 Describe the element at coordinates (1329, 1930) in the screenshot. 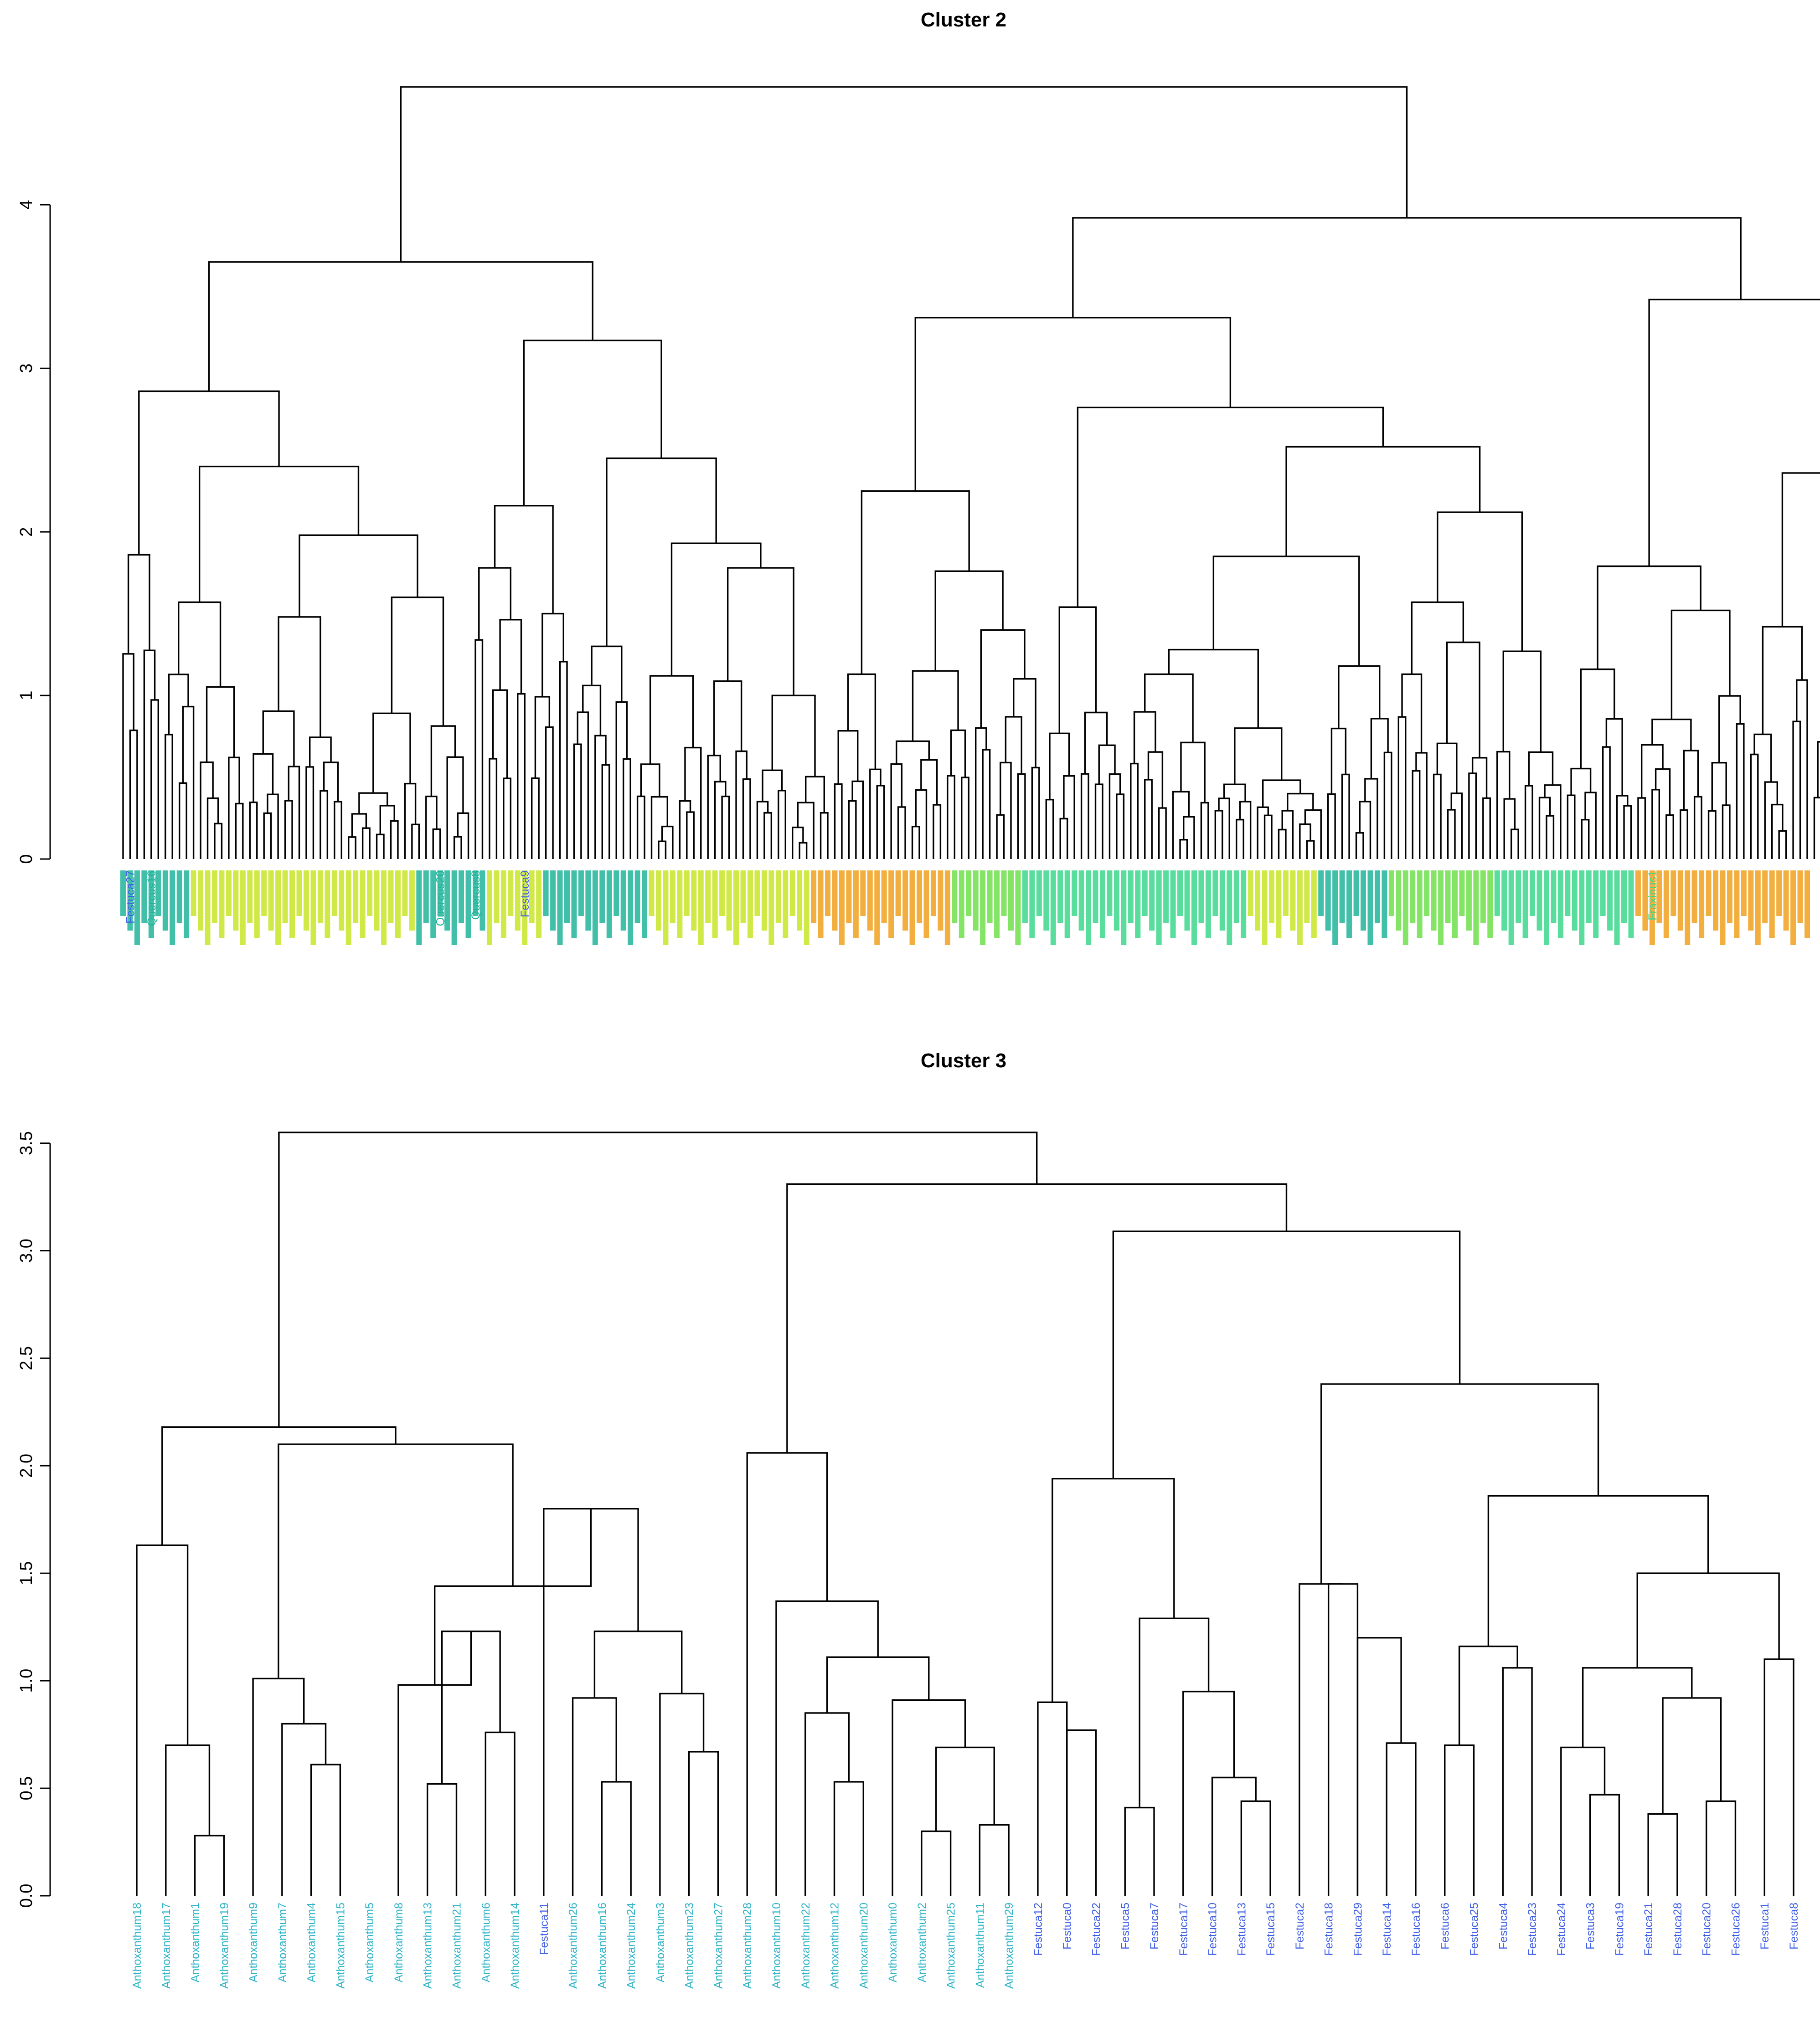

I see `leaf-label: Festuca18` at that location.